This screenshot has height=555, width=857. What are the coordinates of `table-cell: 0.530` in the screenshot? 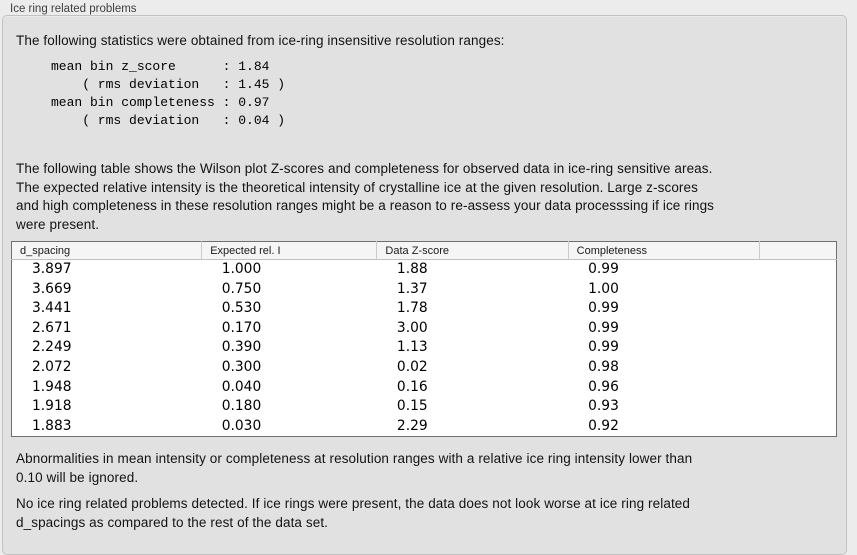 It's located at (241, 308).